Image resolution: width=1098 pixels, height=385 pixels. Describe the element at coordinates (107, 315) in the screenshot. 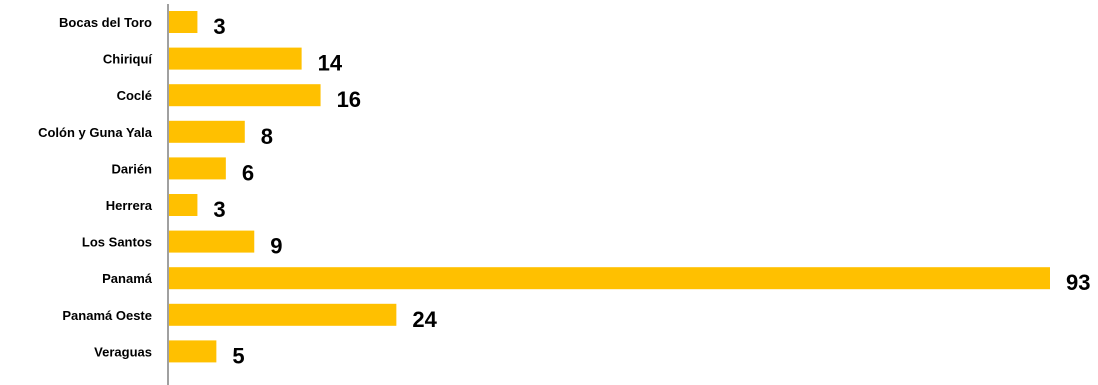

I see `category-label: Panamá Oeste` at that location.